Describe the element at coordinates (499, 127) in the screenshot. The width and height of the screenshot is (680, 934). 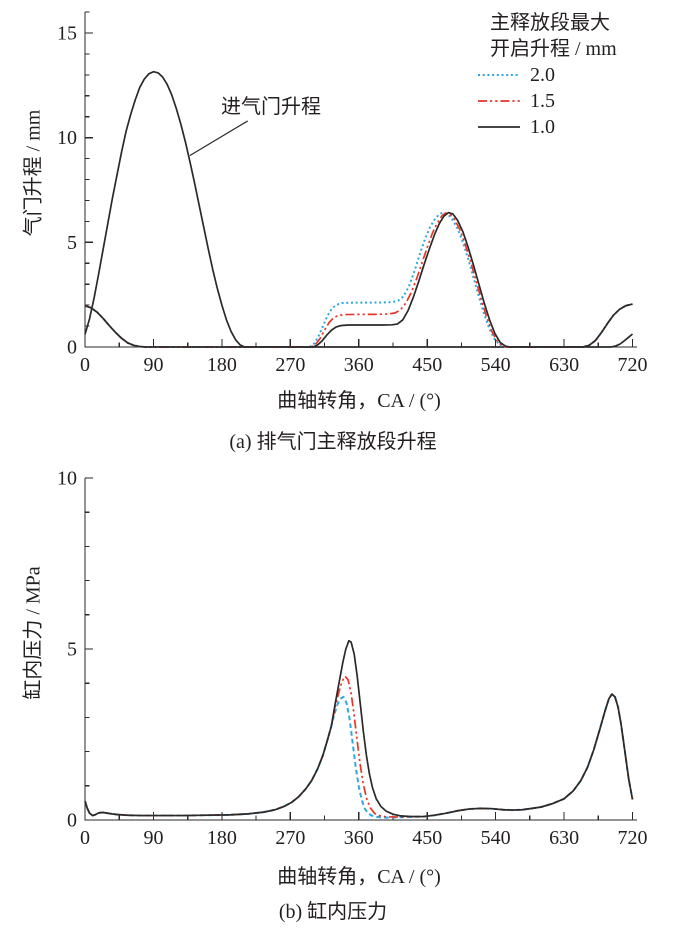
I see `legend-solid-line-icon` at that location.